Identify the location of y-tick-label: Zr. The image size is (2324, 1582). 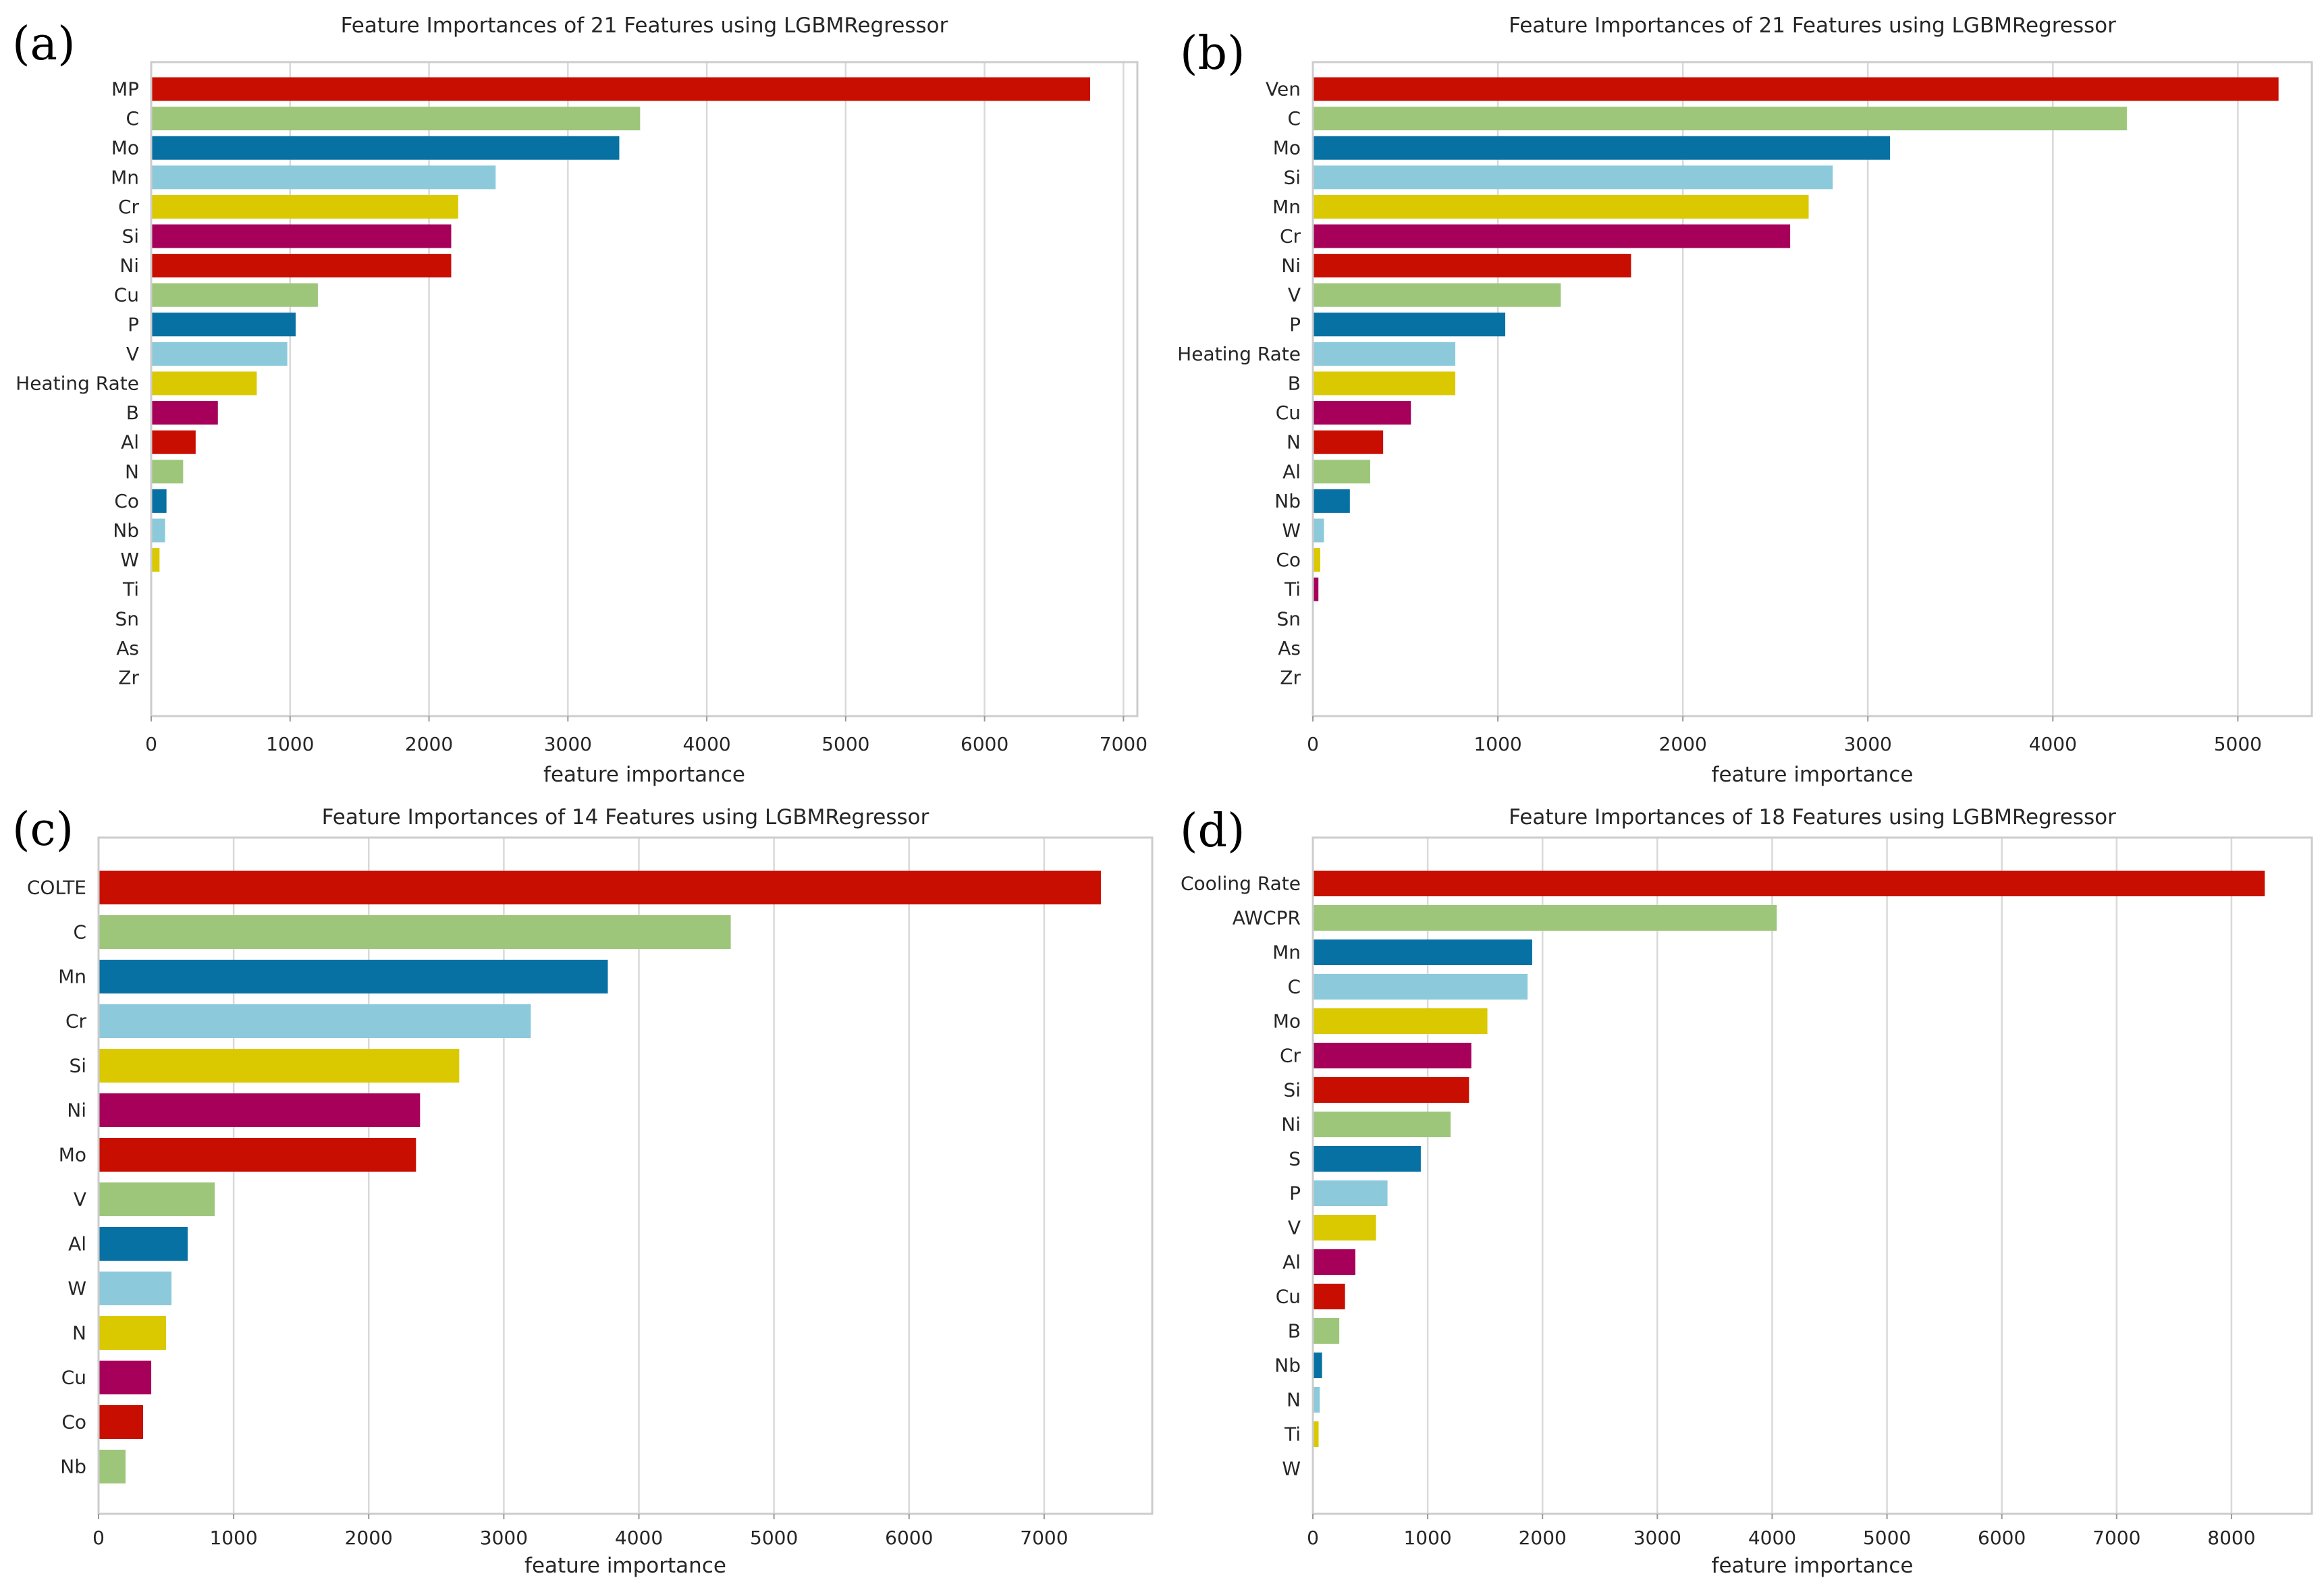
(129, 678).